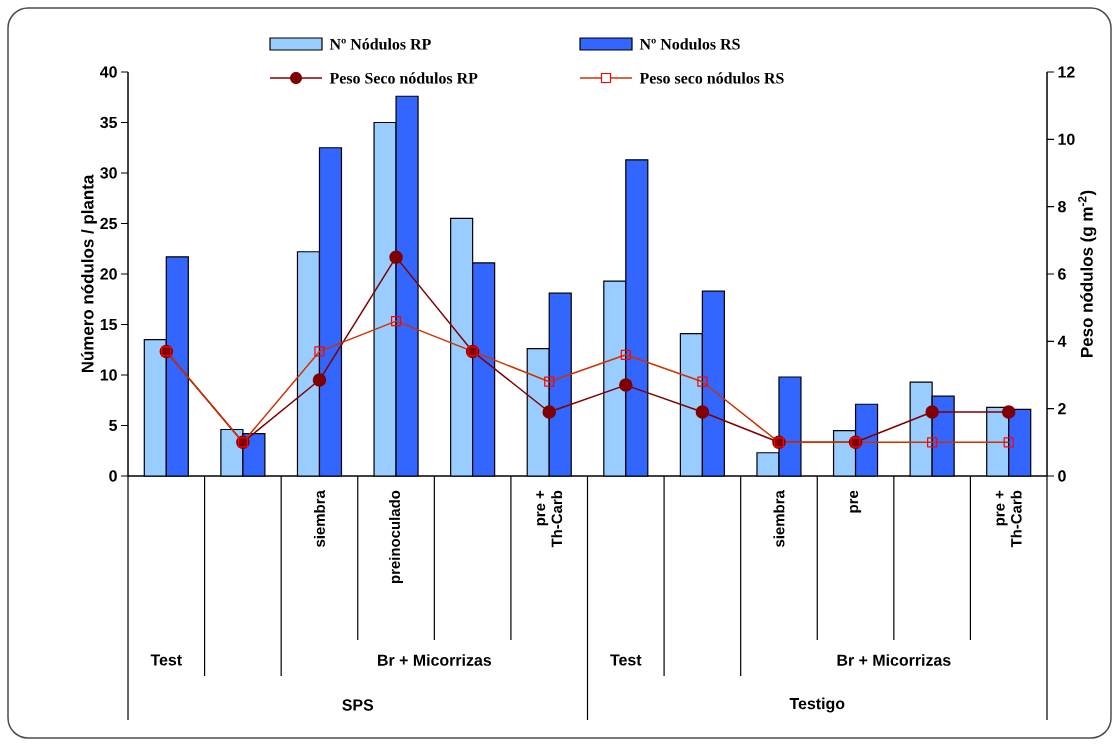  Describe the element at coordinates (1087, 273) in the screenshot. I see `y2-axis-title: Peso nódulos (g m$^{-2}$)` at that location.